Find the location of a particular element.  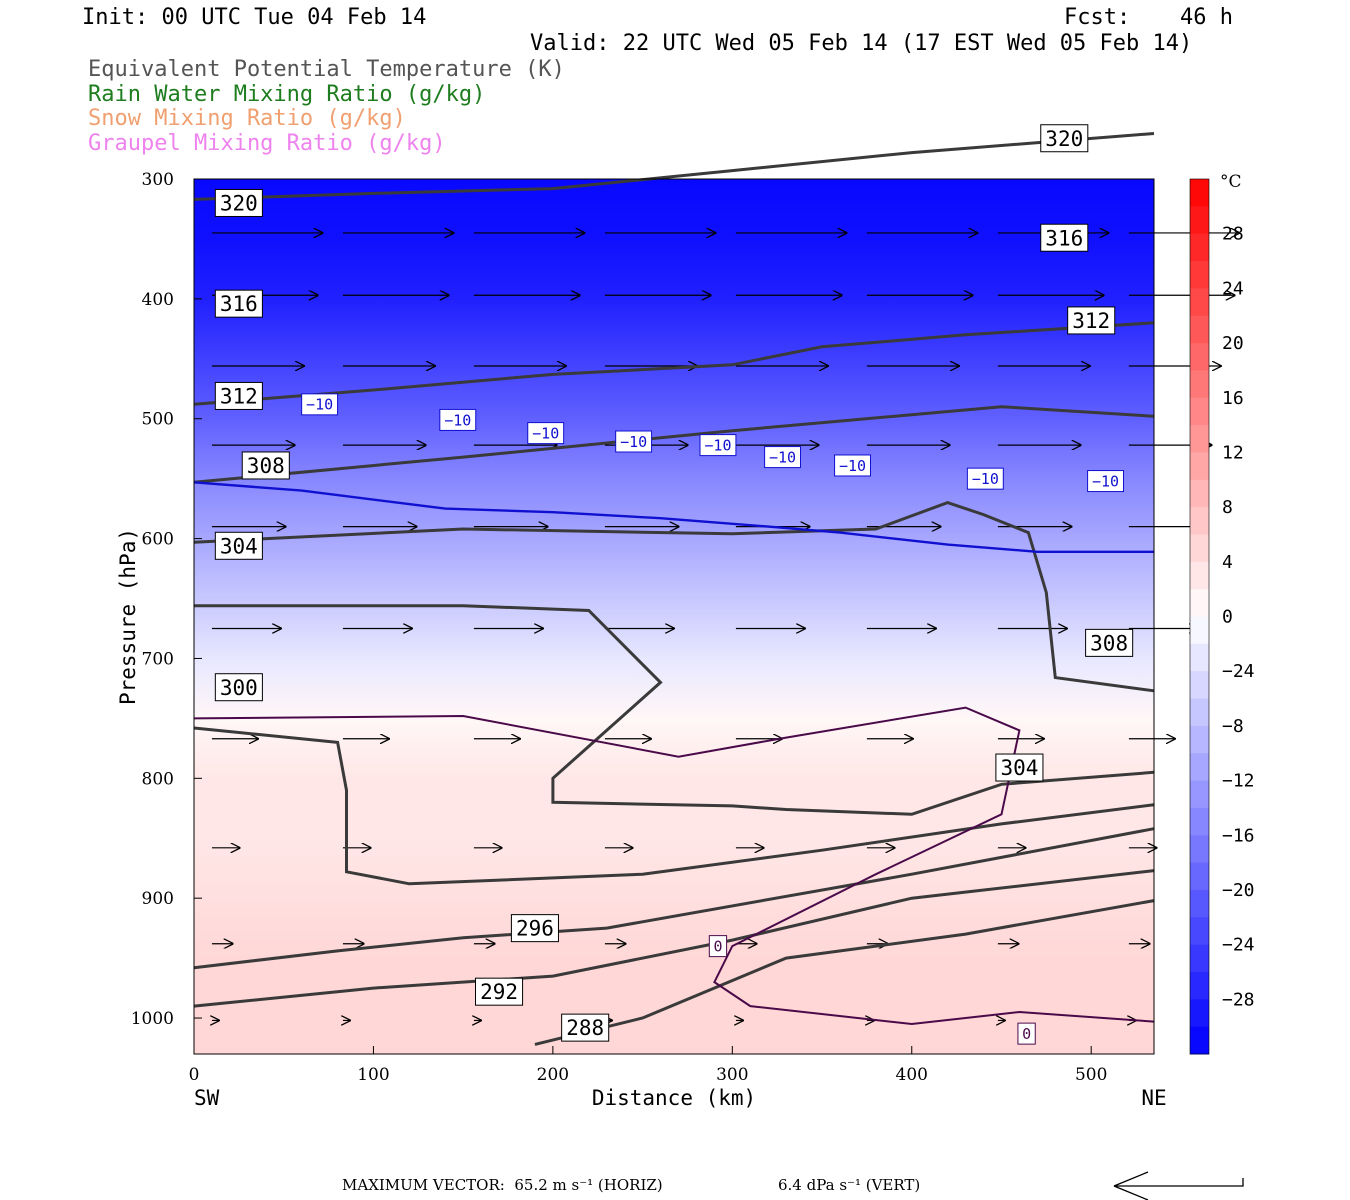

colorbar-tick-label: 16 is located at coordinates (1233, 398).